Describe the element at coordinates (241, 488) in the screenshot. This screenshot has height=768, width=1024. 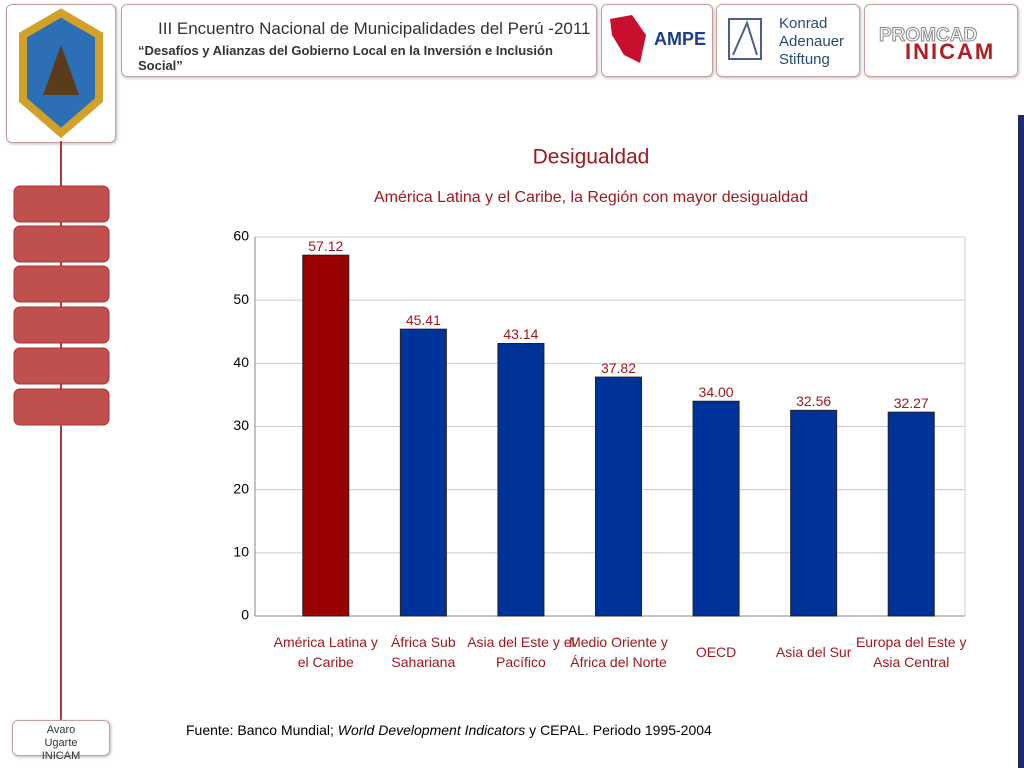
I see `y-tick-label: 20` at that location.